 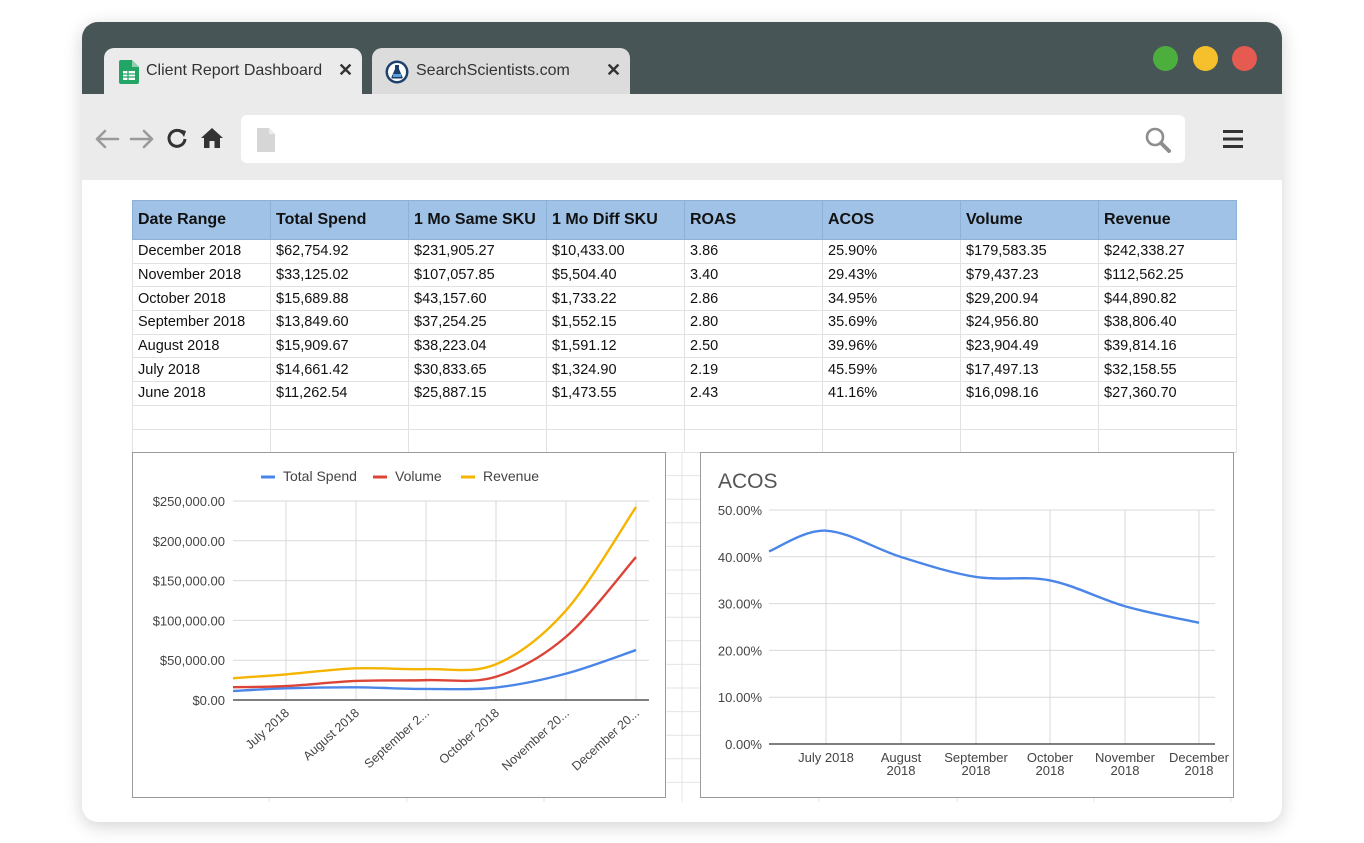 What do you see at coordinates (891, 251) in the screenshot?
I see `table-cell: 25.90%` at bounding box center [891, 251].